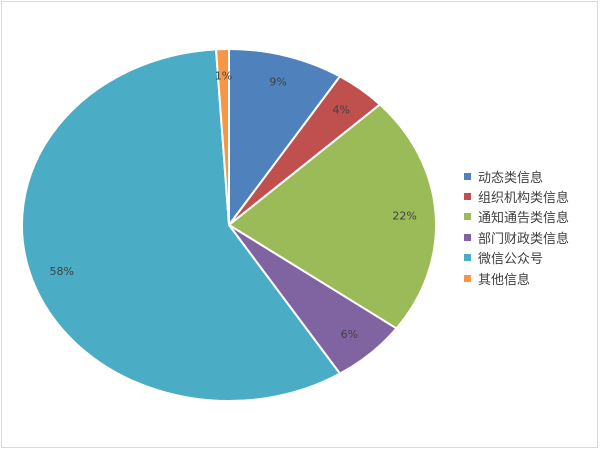 The height and width of the screenshot is (450, 600). Describe the element at coordinates (524, 219) in the screenshot. I see `legend-label: 通知通告类信息` at that location.